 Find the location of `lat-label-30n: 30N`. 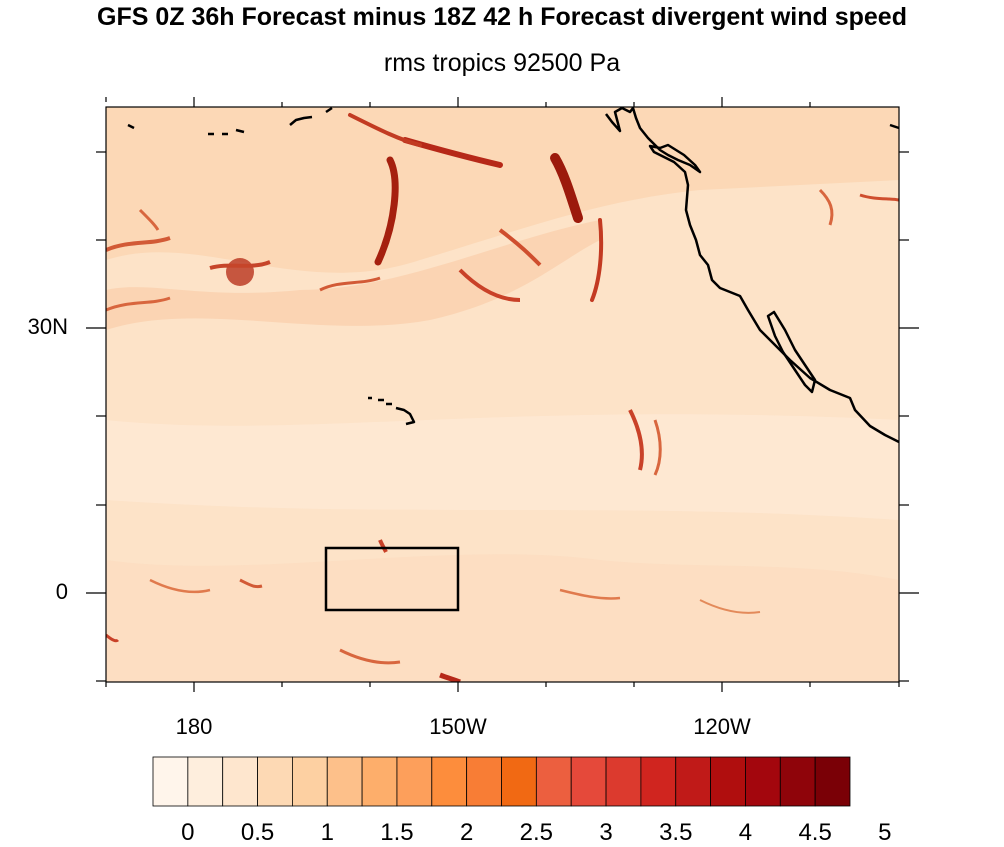

lat-label-30n: 30N is located at coordinates (47, 326).